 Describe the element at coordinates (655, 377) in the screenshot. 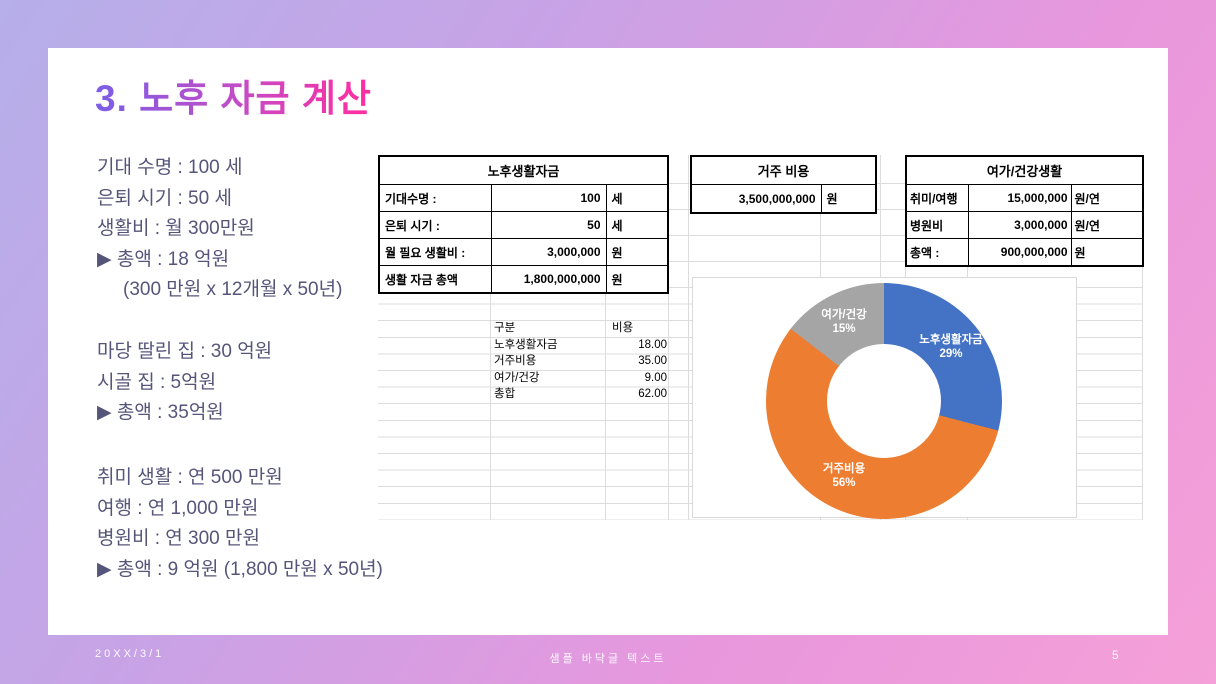

I see `summary-cell-value: 9.00` at that location.